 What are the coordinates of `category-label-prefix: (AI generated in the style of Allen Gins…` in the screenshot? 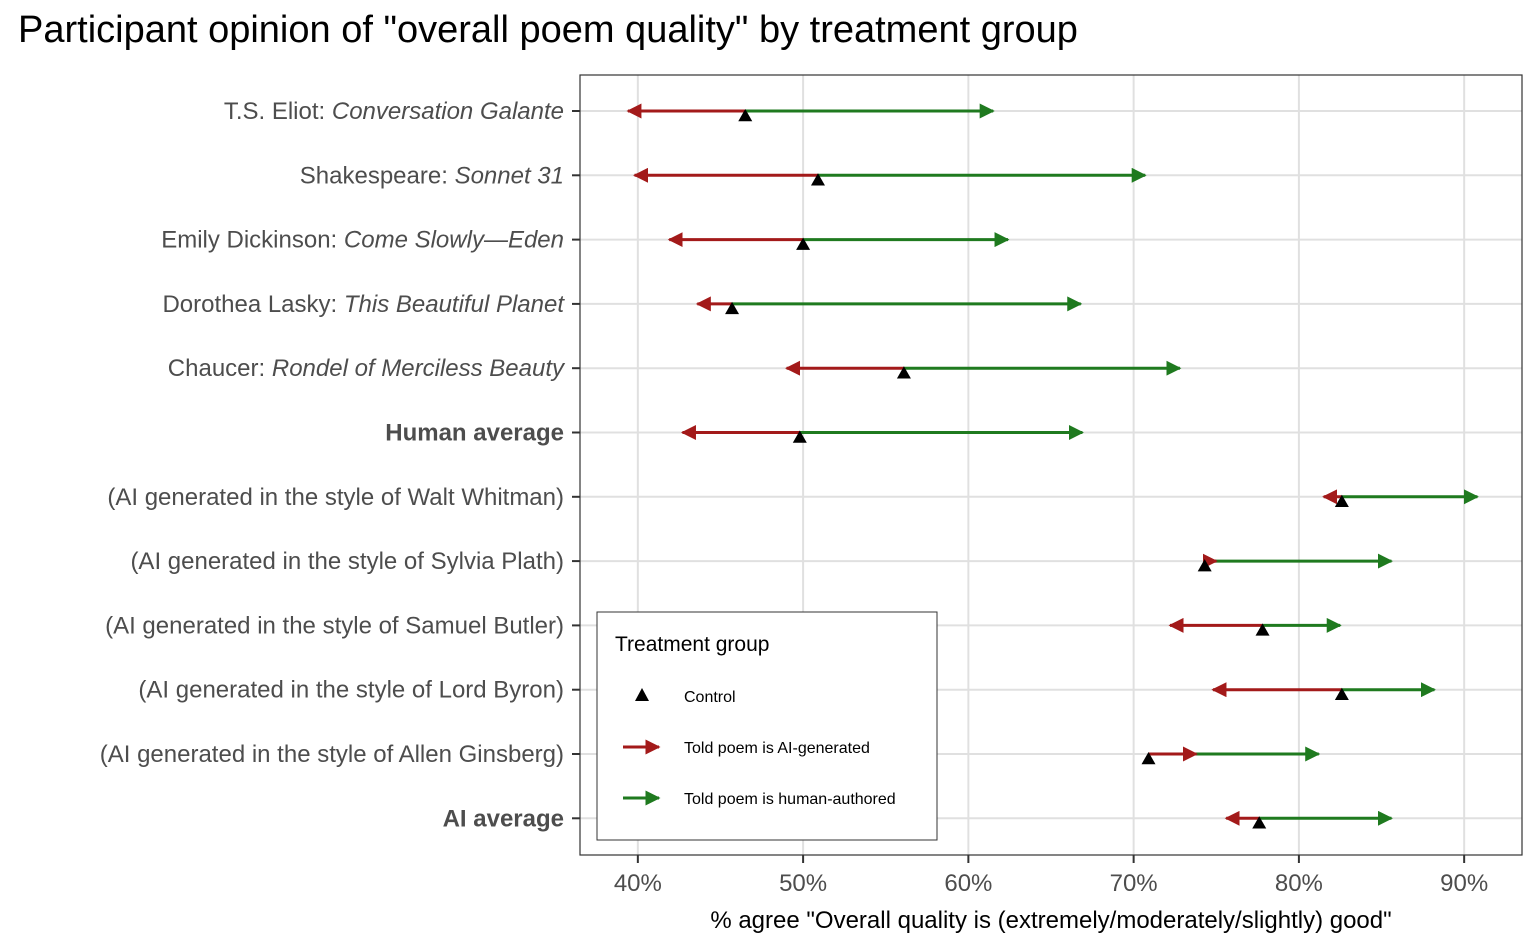 It's located at (332, 754).